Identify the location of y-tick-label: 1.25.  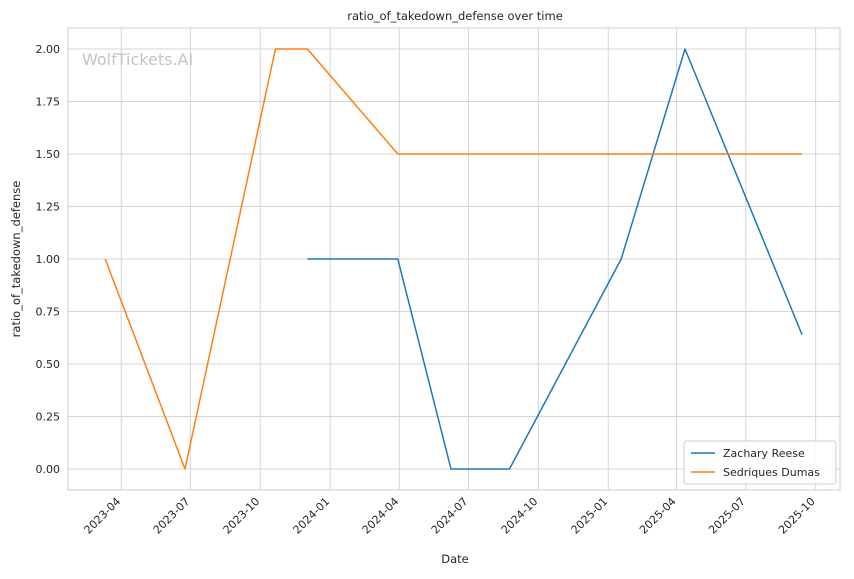
(48, 207).